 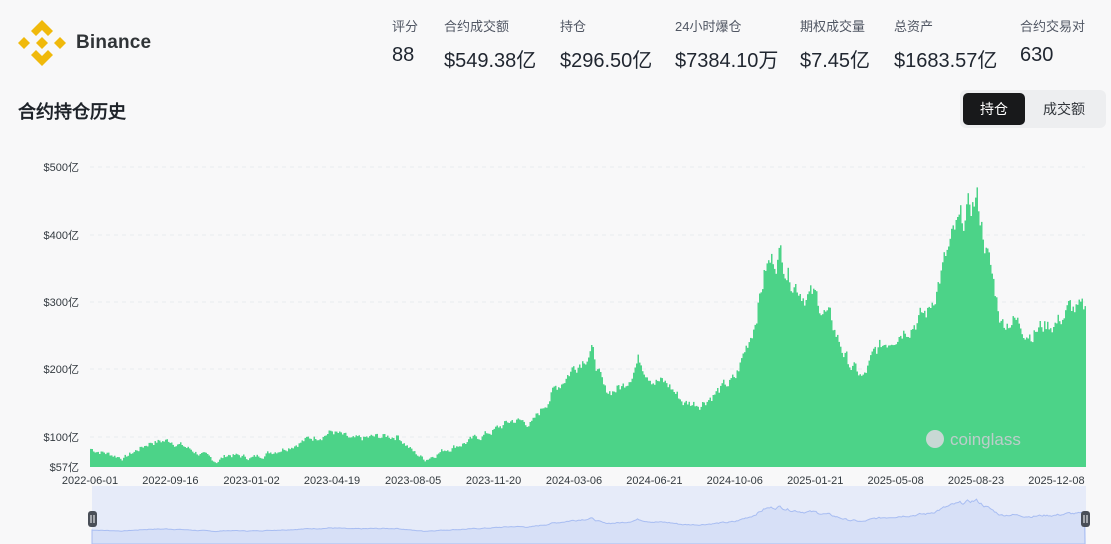 I want to click on range-navigator, so click(x=555, y=515).